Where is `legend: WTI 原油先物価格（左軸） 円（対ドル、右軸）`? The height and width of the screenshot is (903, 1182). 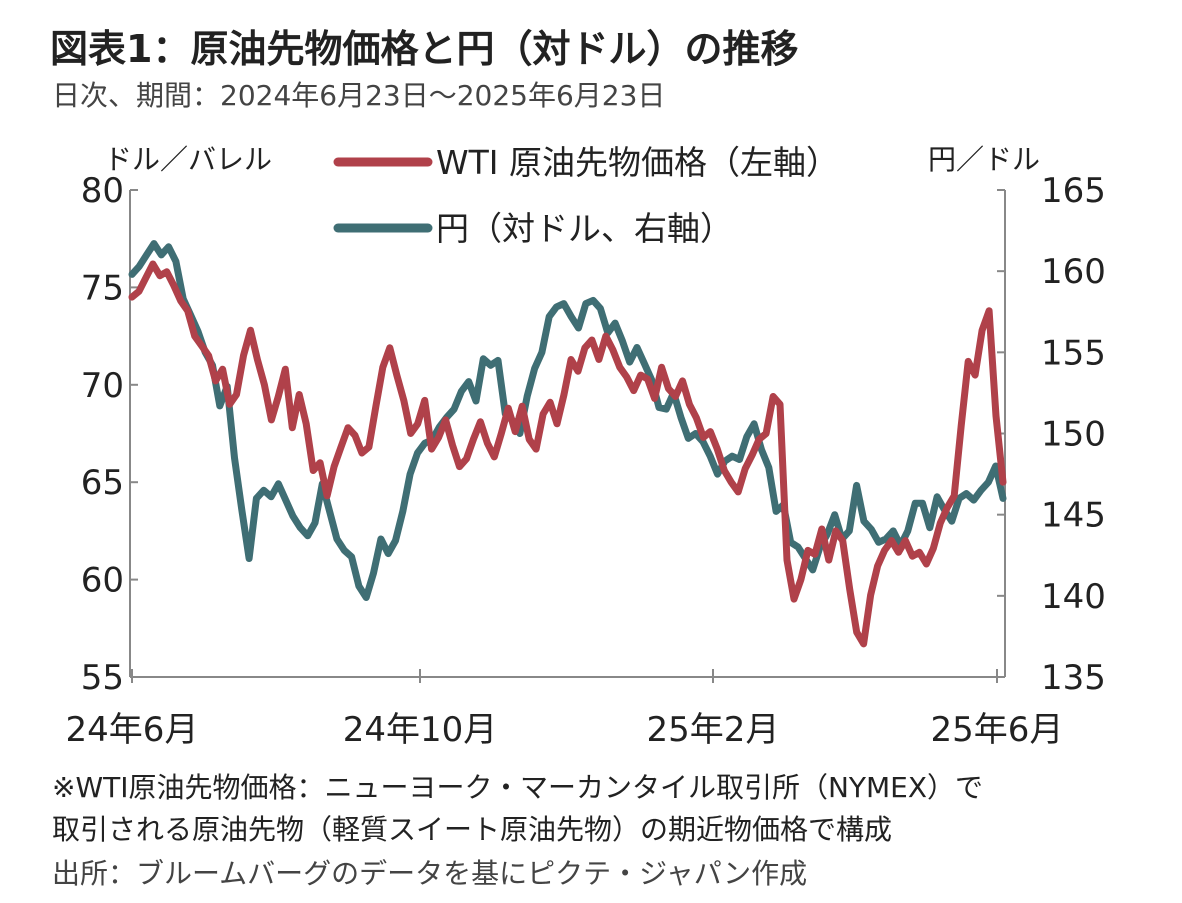
legend: WTI 原油先物価格（左軸） 円（対ドル、右軸） is located at coordinates (586, 195).